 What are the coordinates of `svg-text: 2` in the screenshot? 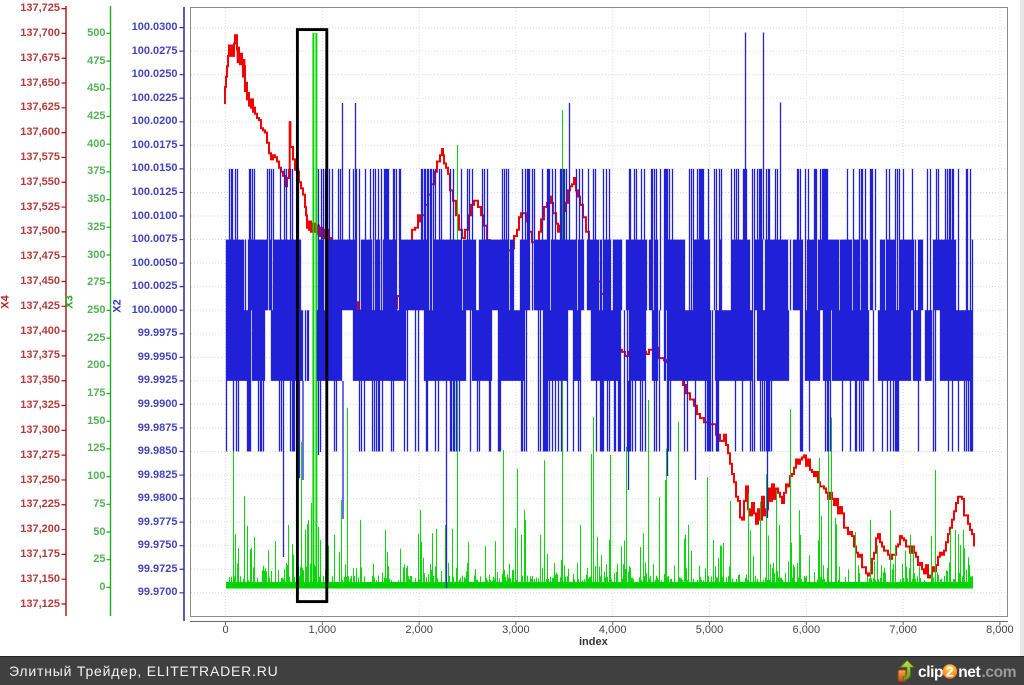 It's located at (950, 673).